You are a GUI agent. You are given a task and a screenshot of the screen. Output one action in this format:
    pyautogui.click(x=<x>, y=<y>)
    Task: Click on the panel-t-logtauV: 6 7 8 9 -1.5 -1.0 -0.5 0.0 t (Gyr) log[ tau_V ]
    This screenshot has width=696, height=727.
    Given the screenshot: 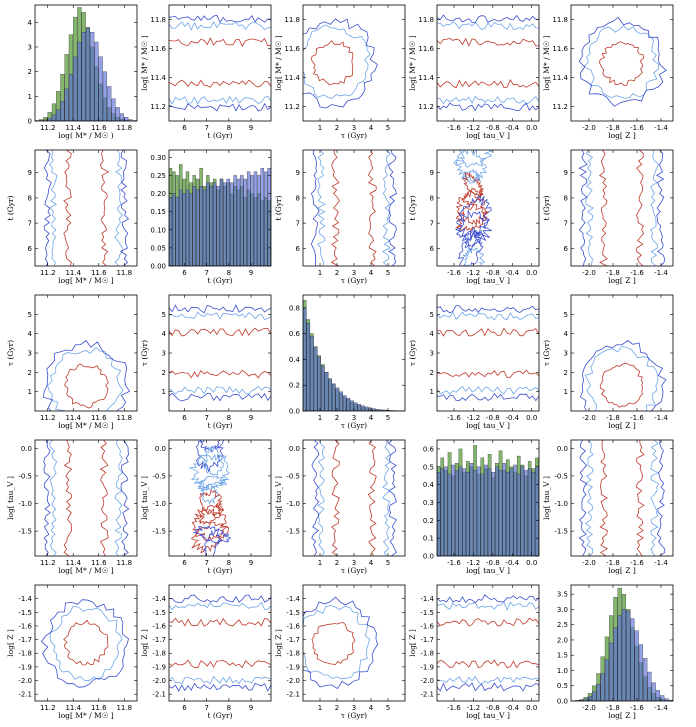 What is the action you would take?
    pyautogui.click(x=206, y=507)
    